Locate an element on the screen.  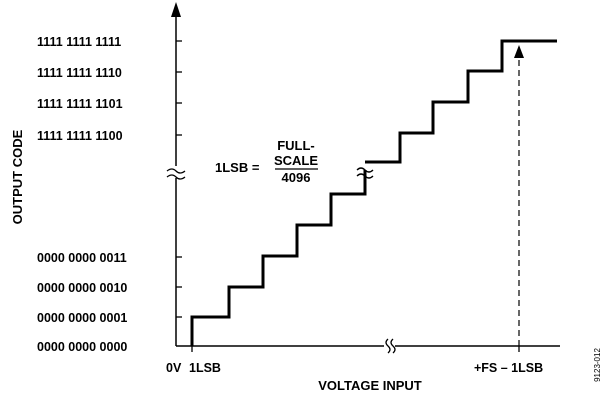
y-code-label: 0000 0000 0001 is located at coordinates (82, 318).